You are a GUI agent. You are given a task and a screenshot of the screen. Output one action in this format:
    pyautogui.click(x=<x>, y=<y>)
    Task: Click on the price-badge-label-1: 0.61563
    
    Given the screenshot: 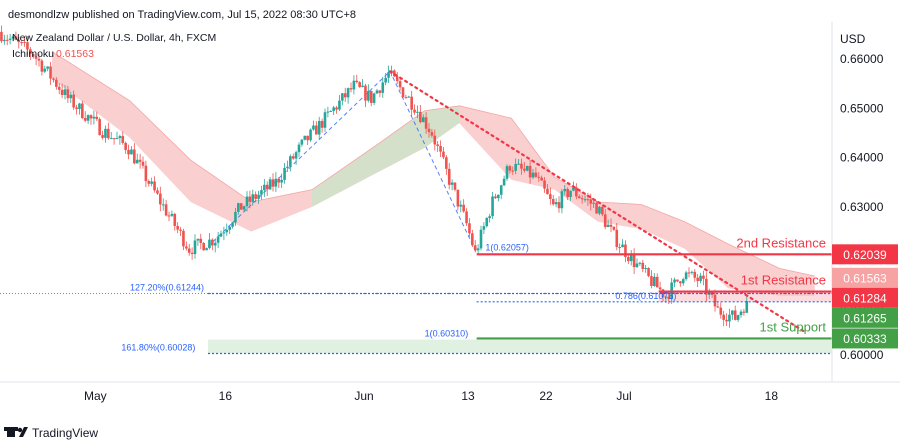 What is the action you would take?
    pyautogui.click(x=865, y=278)
    